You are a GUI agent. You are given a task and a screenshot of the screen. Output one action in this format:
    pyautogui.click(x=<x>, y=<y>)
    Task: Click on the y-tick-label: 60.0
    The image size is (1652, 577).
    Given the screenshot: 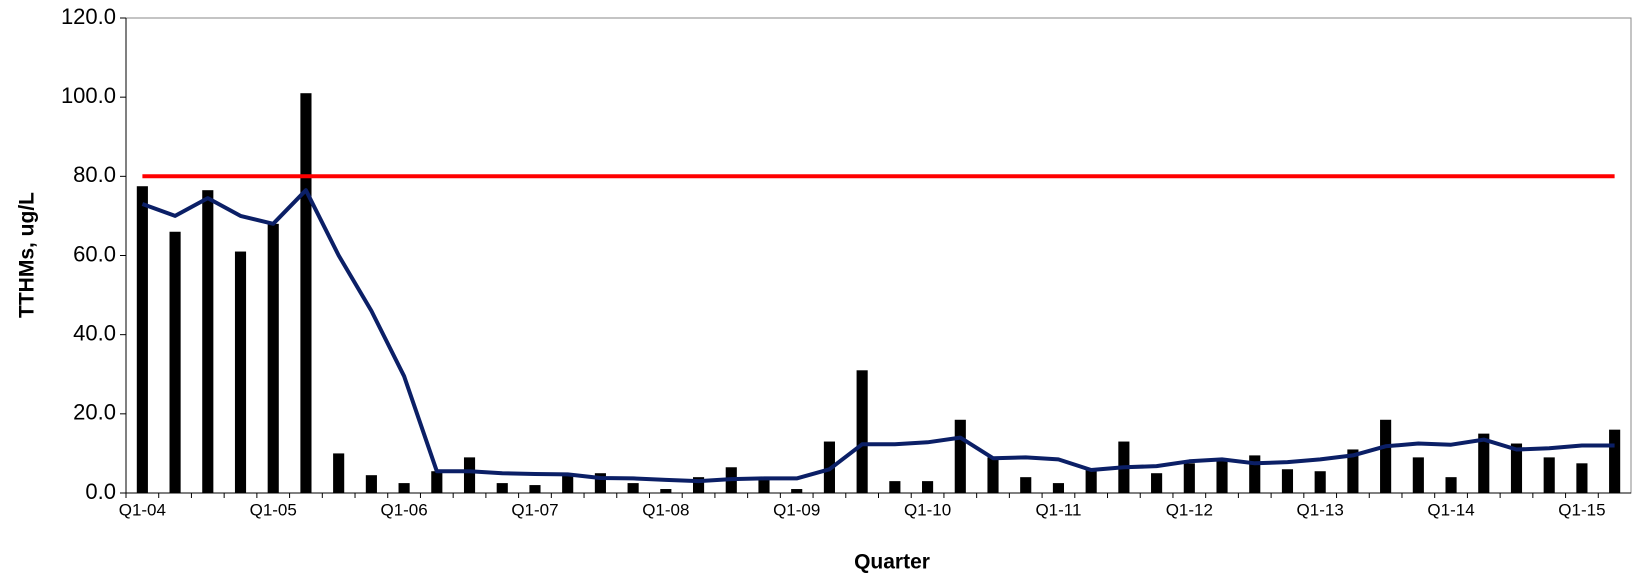 What is the action you would take?
    pyautogui.click(x=94, y=253)
    